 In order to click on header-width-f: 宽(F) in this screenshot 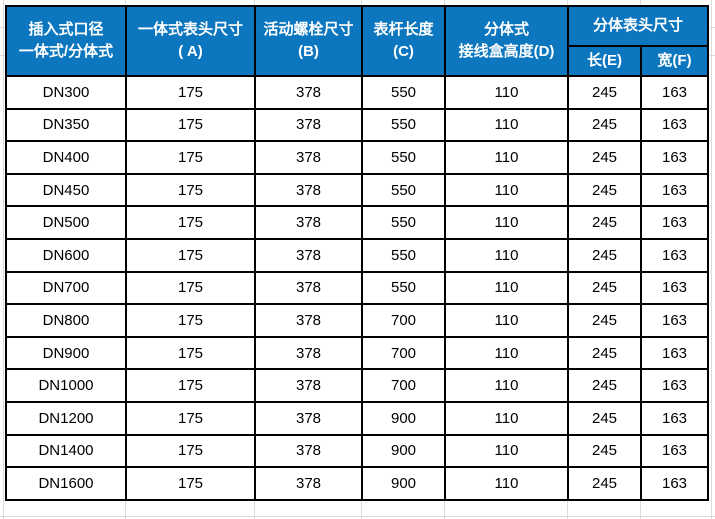, I will do `click(674, 61)`.